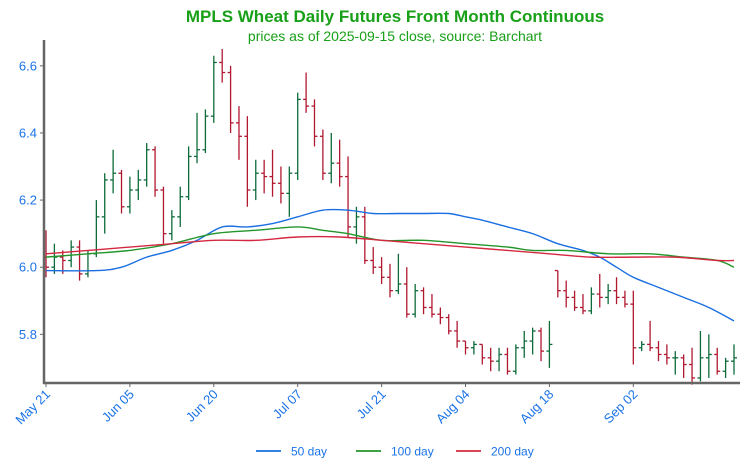  What do you see at coordinates (32, 407) in the screenshot?
I see `x-tick-label: May 21` at bounding box center [32, 407].